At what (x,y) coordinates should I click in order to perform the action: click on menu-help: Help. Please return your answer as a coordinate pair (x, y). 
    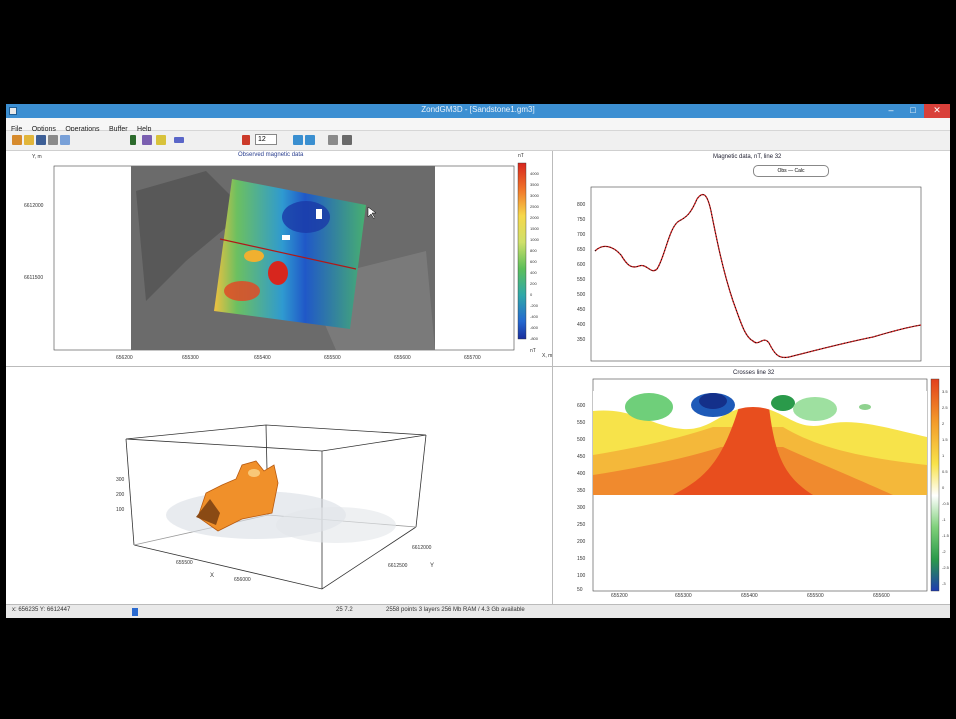
    Looking at the image, I should click on (144, 129).